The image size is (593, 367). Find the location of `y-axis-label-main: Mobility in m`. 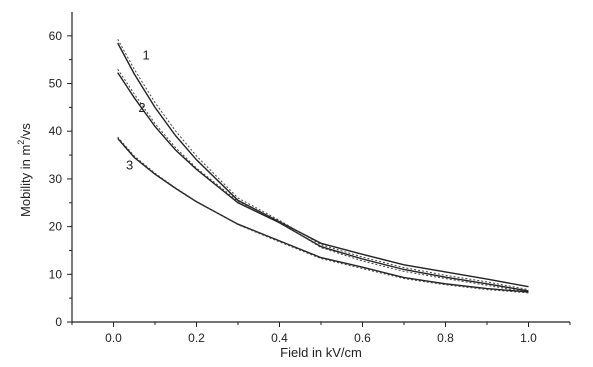

y-axis-label-main: Mobility in m is located at coordinates (25, 181).